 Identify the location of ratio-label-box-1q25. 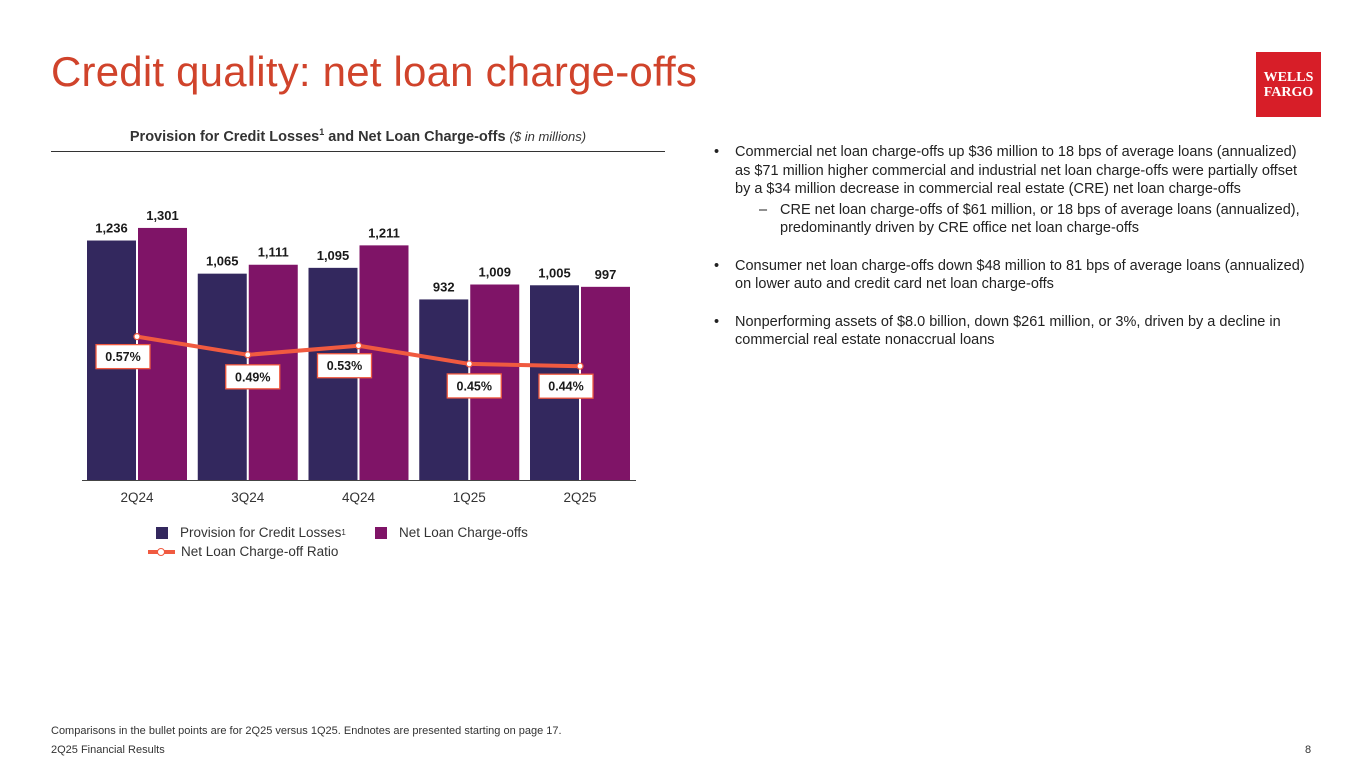
(474, 386).